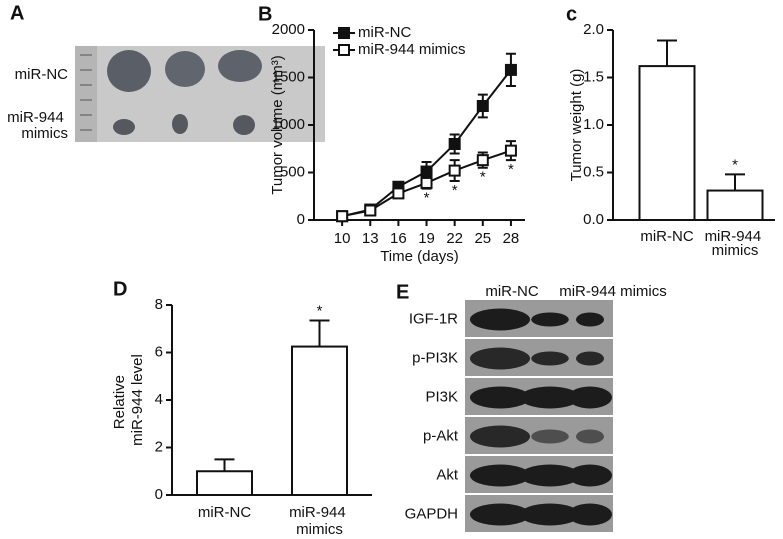 The width and height of the screenshot is (783, 539). What do you see at coordinates (159, 399) in the screenshot?
I see `y-tick-label: 4` at bounding box center [159, 399].